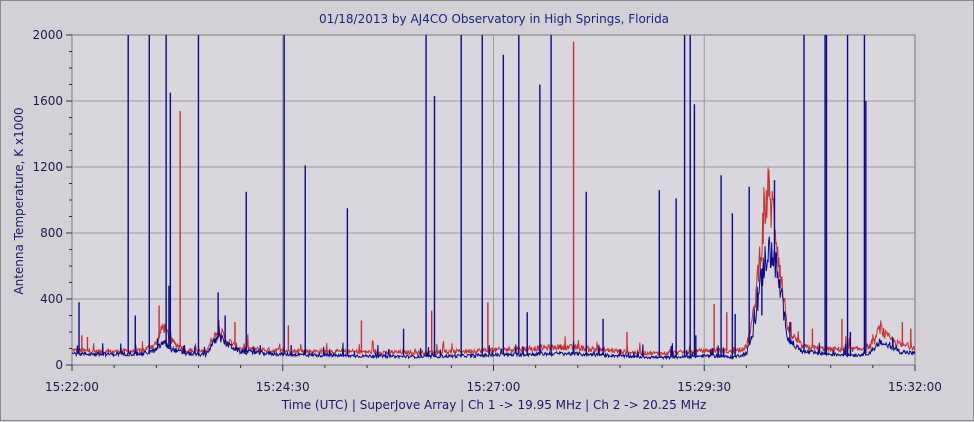 This screenshot has width=974, height=422. I want to click on y-axis-label: Antenna Temperature, K x1000, so click(19, 200).